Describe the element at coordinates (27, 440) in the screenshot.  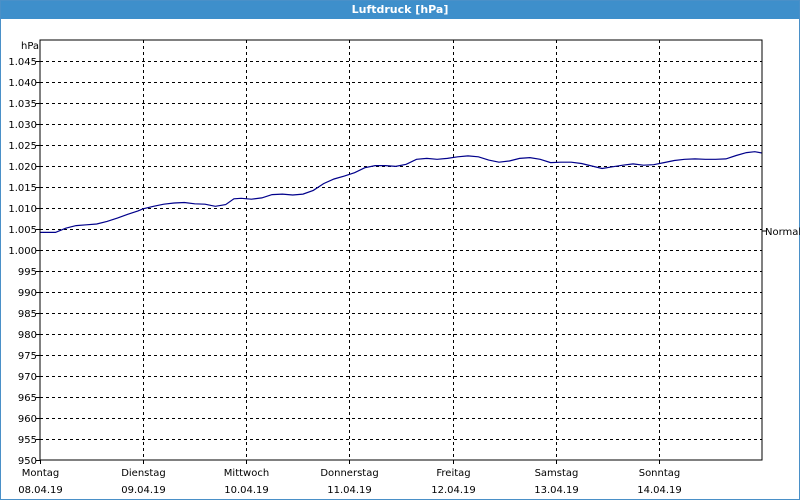
I see `y-tick-label: 955` at that location.